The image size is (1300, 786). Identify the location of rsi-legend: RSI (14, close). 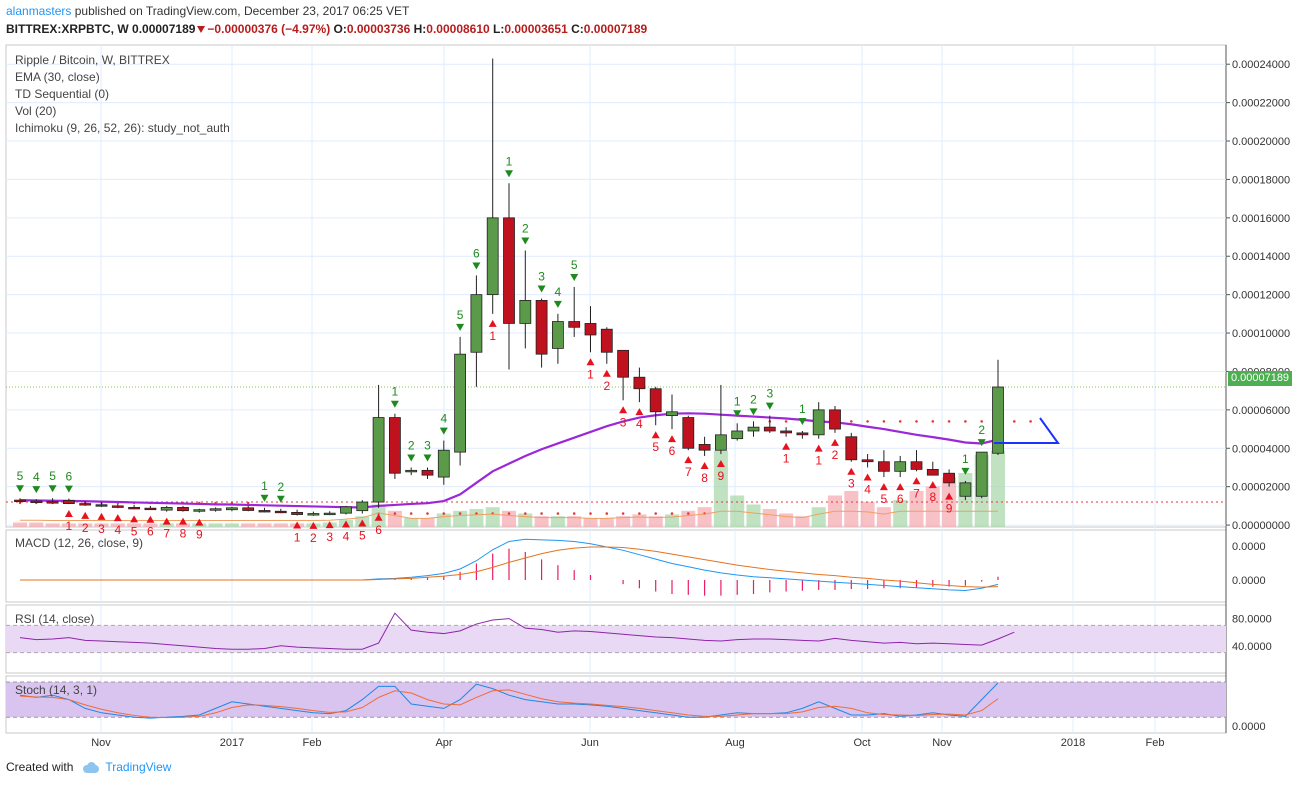
(55, 619).